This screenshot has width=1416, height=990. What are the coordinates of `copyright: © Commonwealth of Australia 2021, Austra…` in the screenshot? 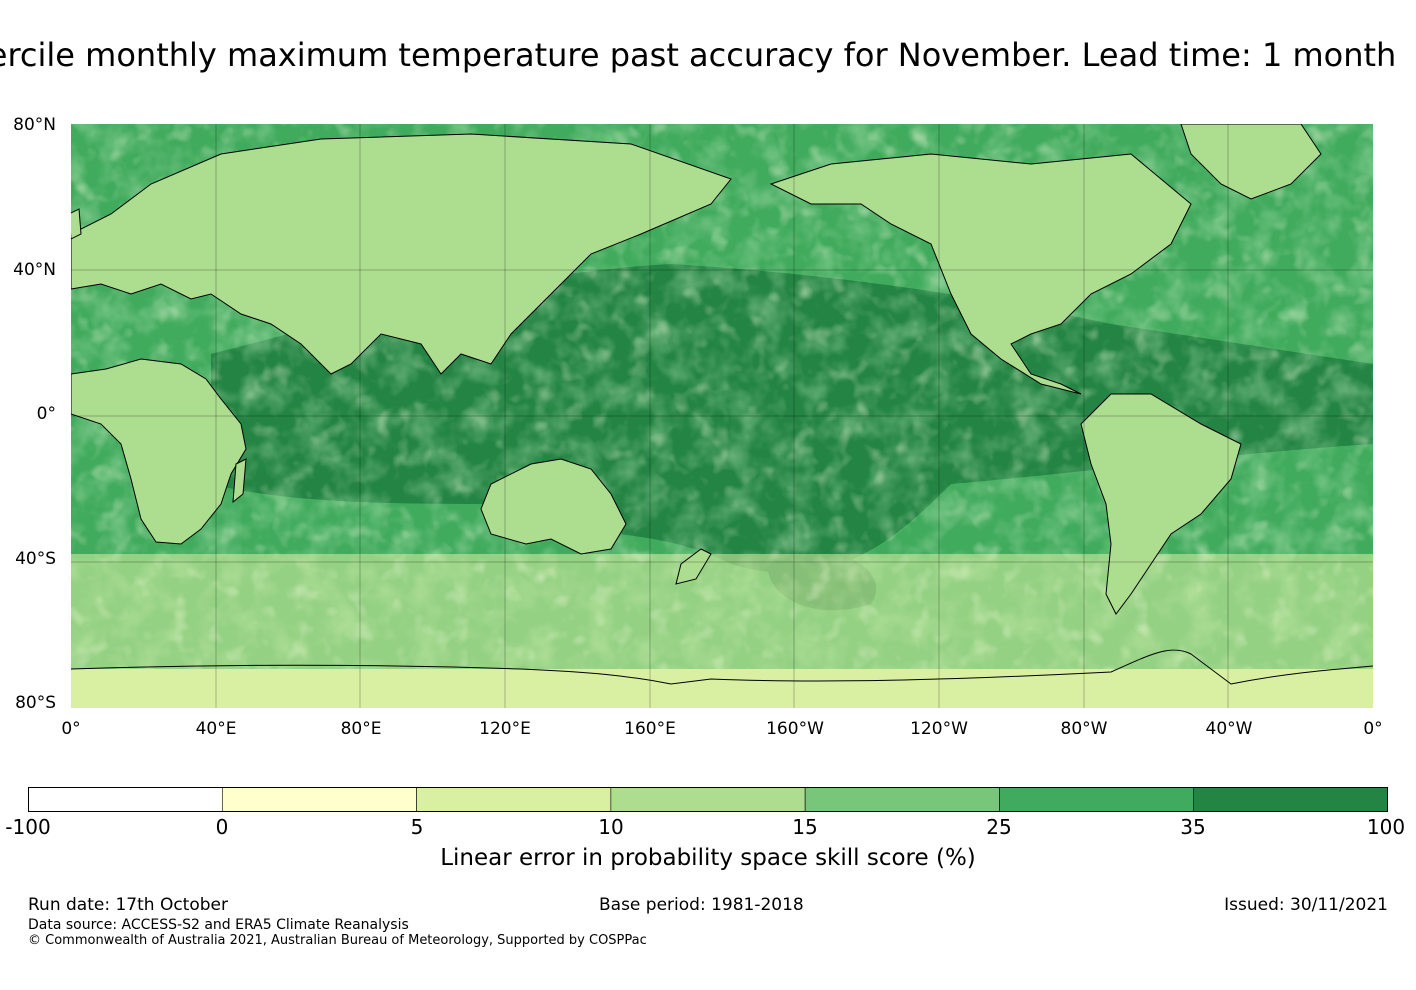 It's located at (337, 940).